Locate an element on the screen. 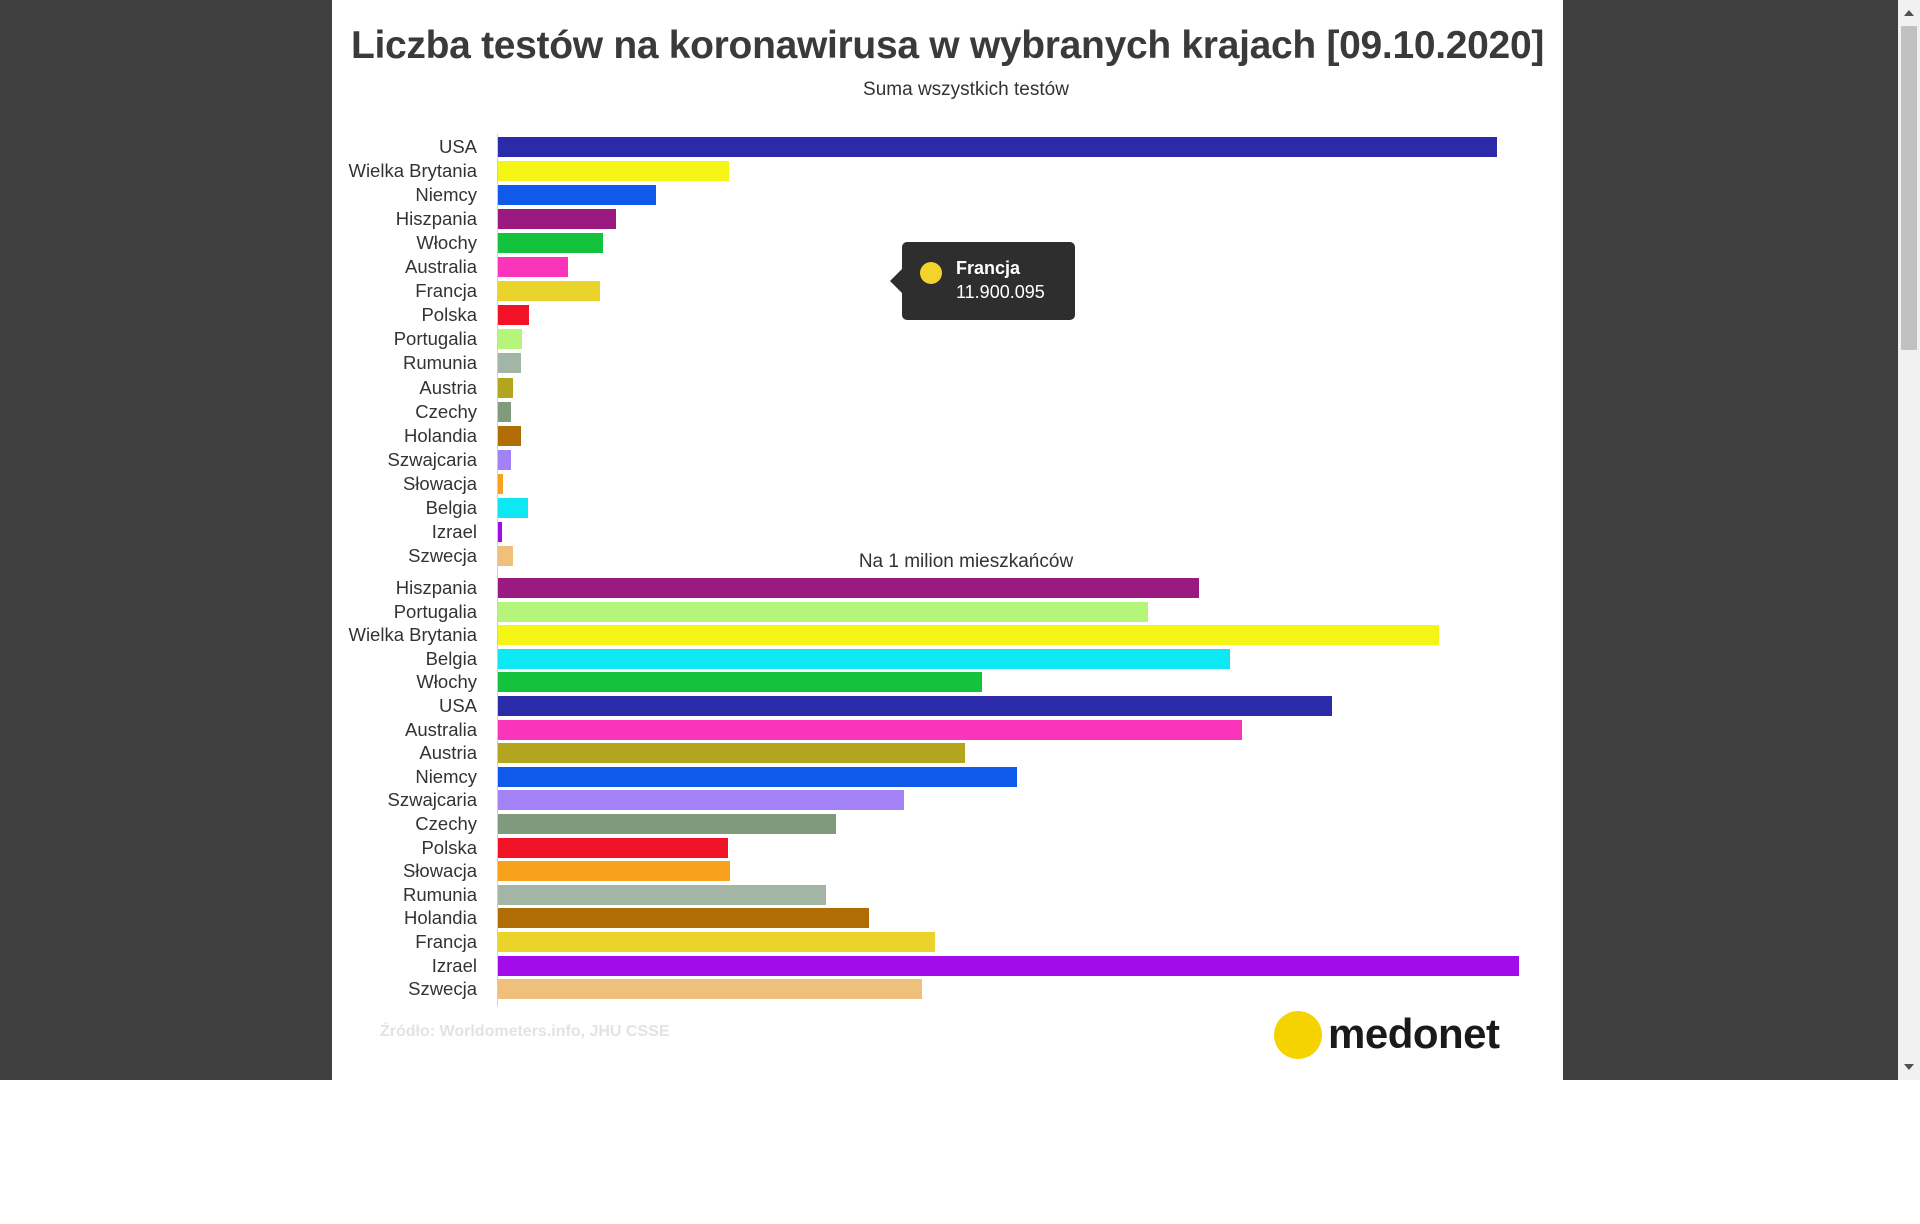  chart2-title: Na 1 milion mieszkańców is located at coordinates (966, 561).